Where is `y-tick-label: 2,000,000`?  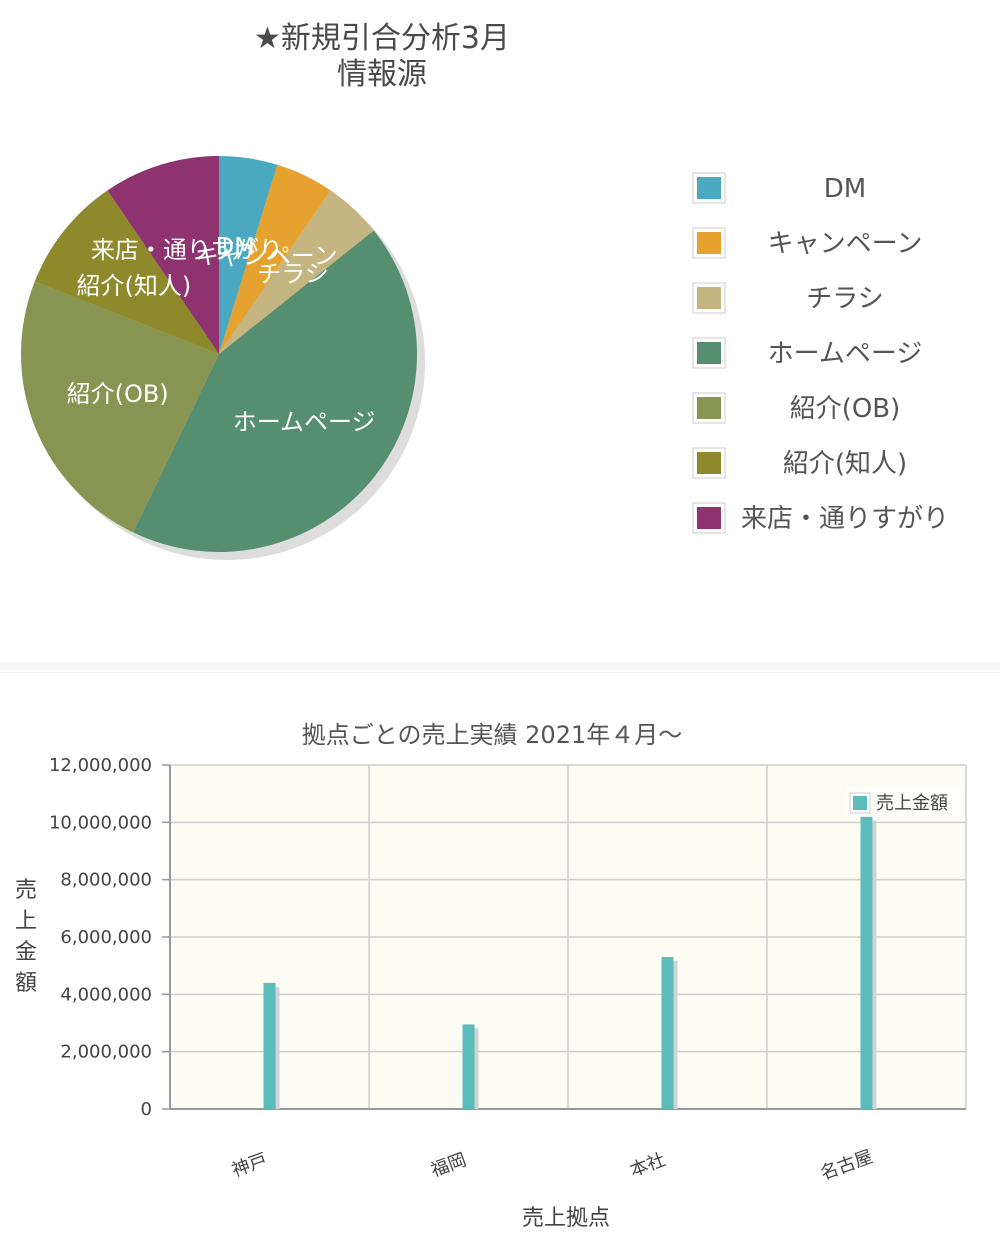
y-tick-label: 2,000,000 is located at coordinates (106, 1052).